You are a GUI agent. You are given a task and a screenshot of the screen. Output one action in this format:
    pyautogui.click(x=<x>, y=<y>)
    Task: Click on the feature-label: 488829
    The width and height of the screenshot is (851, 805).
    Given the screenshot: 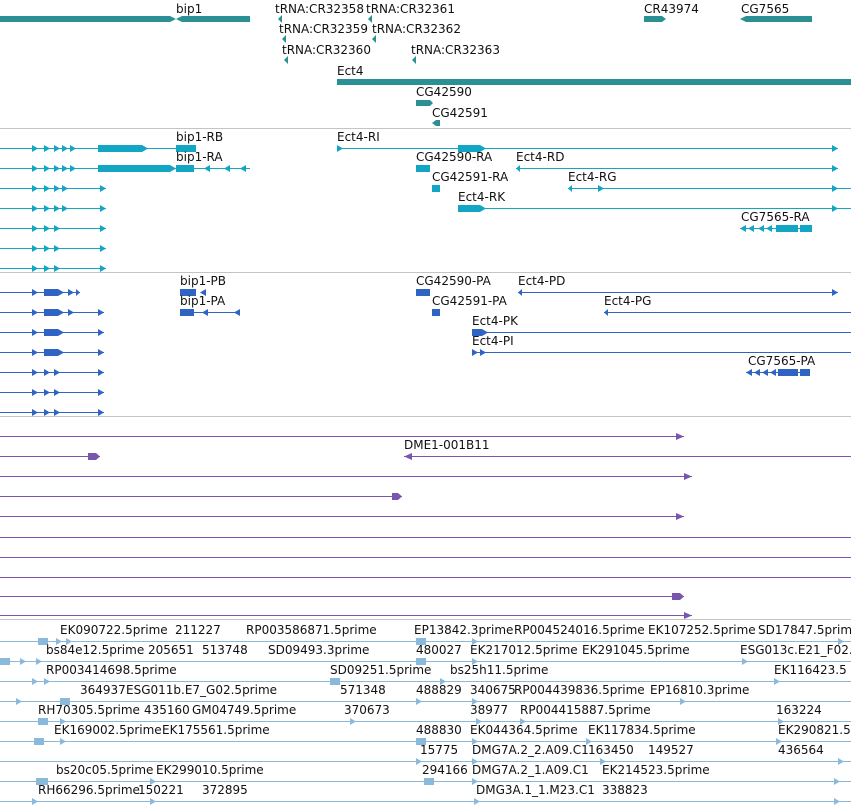 What is the action you would take?
    pyautogui.click(x=439, y=690)
    